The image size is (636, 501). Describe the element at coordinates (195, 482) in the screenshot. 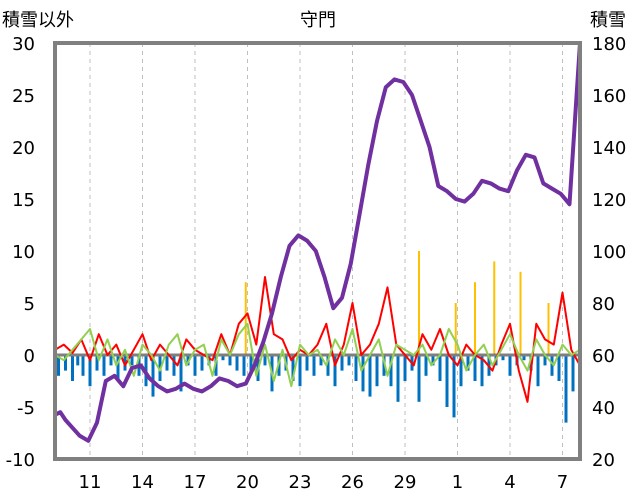

I see `x-tick-label: 17` at that location.